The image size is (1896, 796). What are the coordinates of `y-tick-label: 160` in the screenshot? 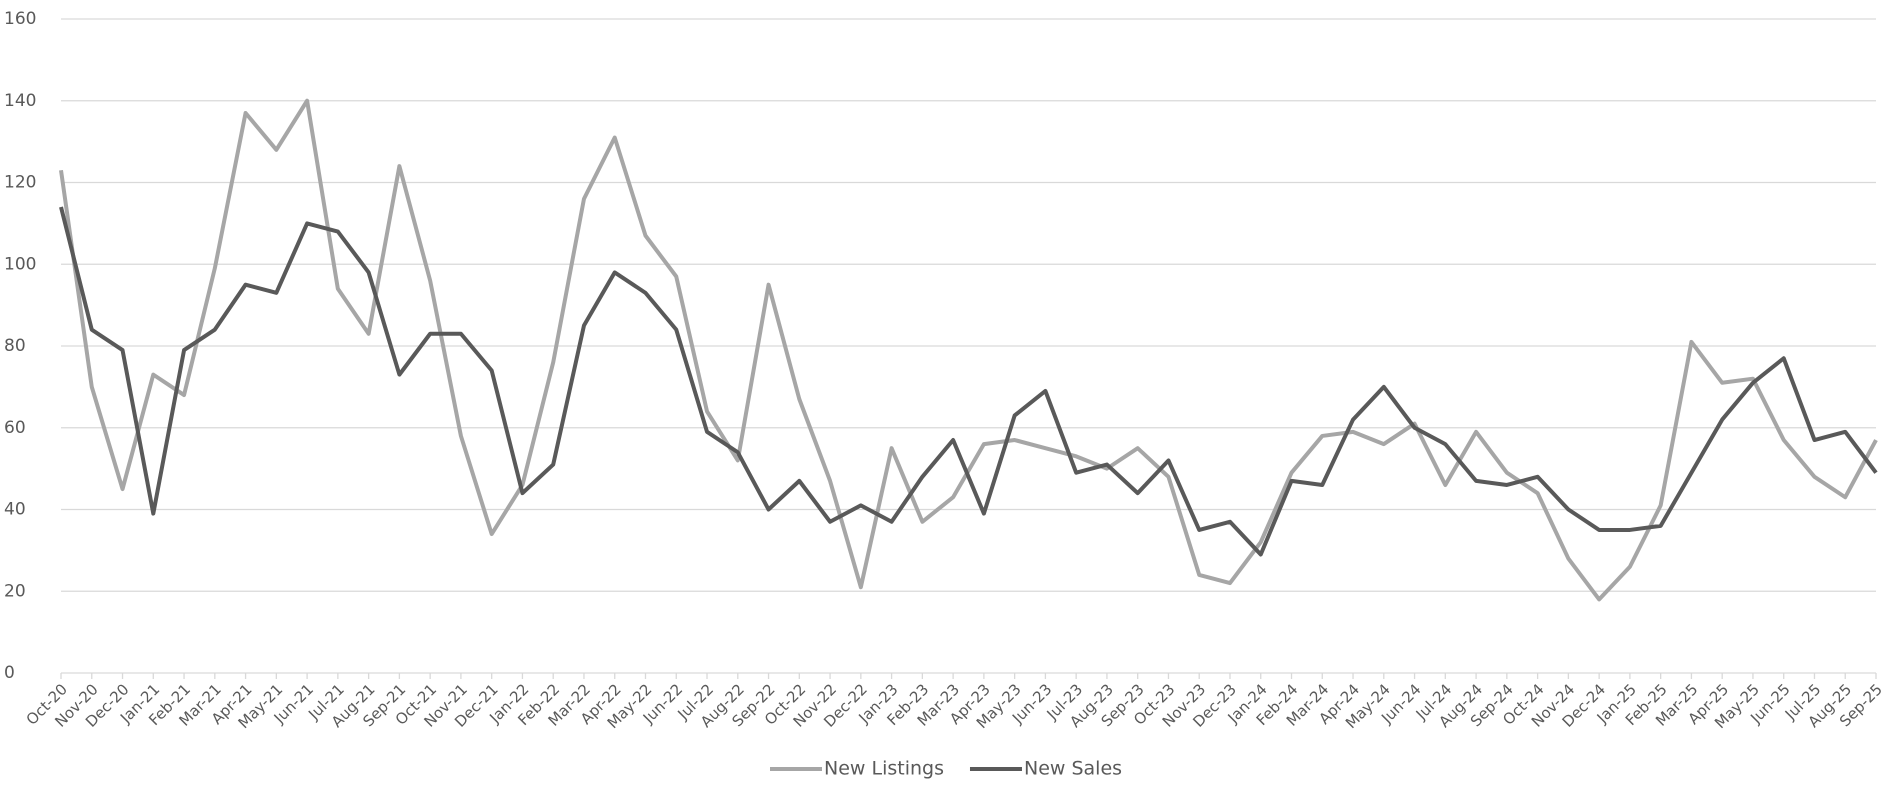 It's located at (20, 19).